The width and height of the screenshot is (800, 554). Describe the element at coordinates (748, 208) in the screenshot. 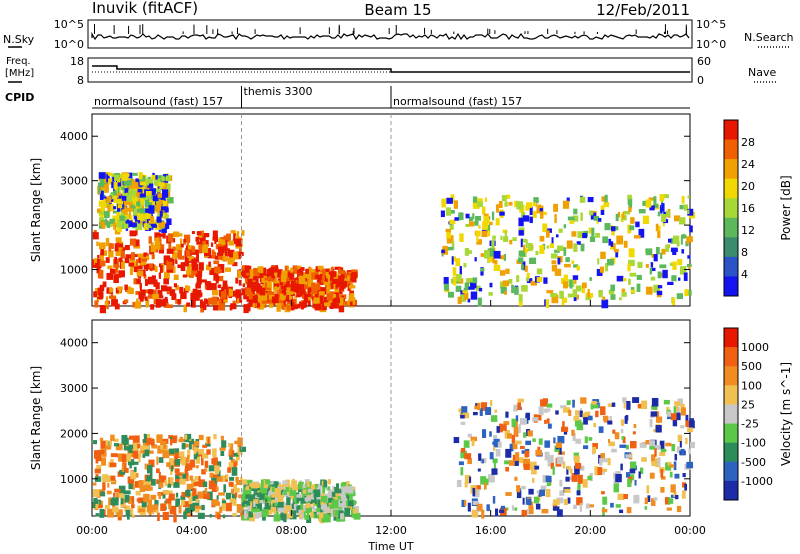

I see `colorbar-tick-label: 16` at that location.